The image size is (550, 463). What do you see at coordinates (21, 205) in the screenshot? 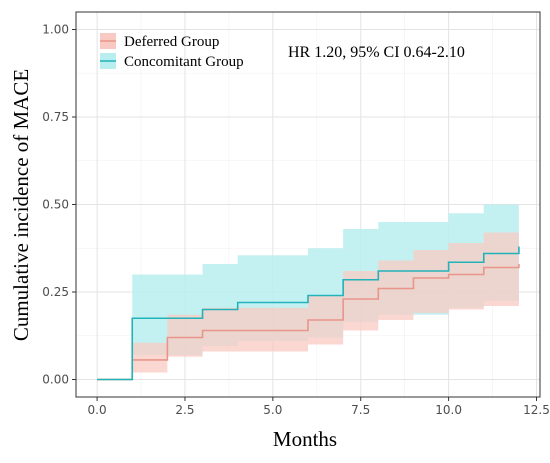
I see `y-axis-title: Cumulative incidence of MACE` at bounding box center [21, 205].